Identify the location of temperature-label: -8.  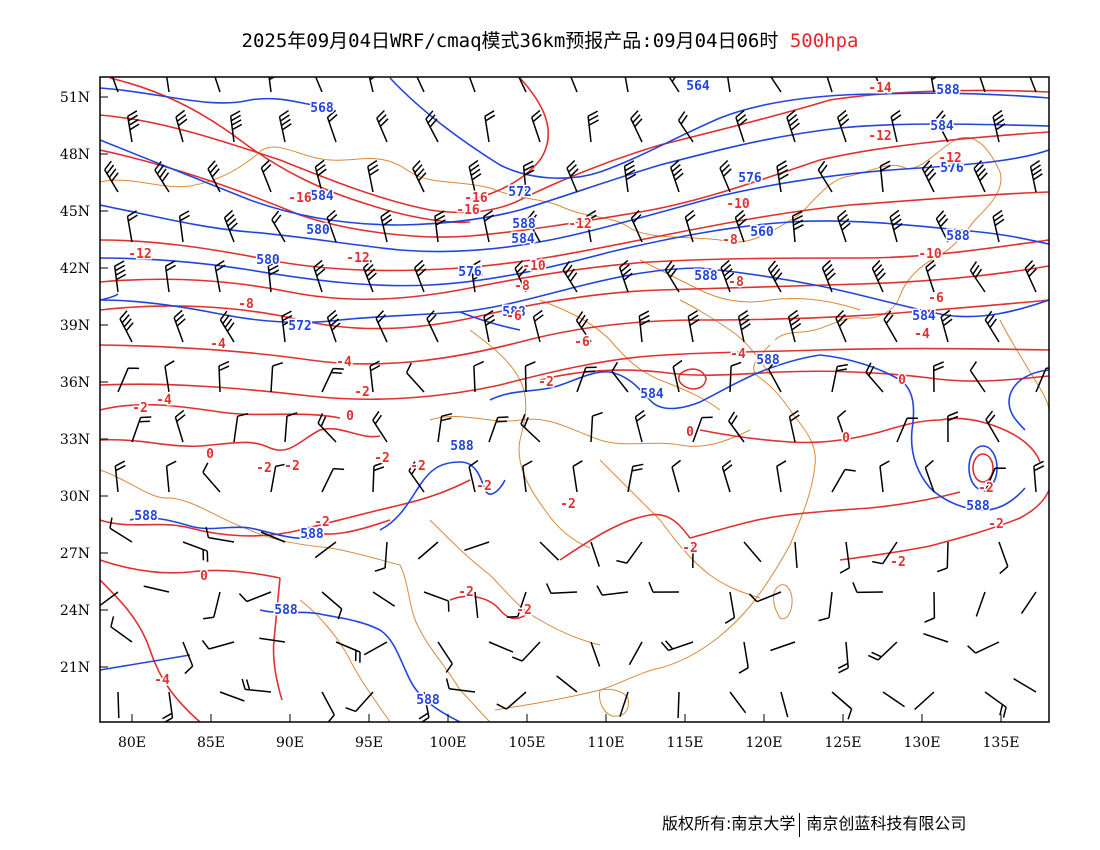
(246, 304).